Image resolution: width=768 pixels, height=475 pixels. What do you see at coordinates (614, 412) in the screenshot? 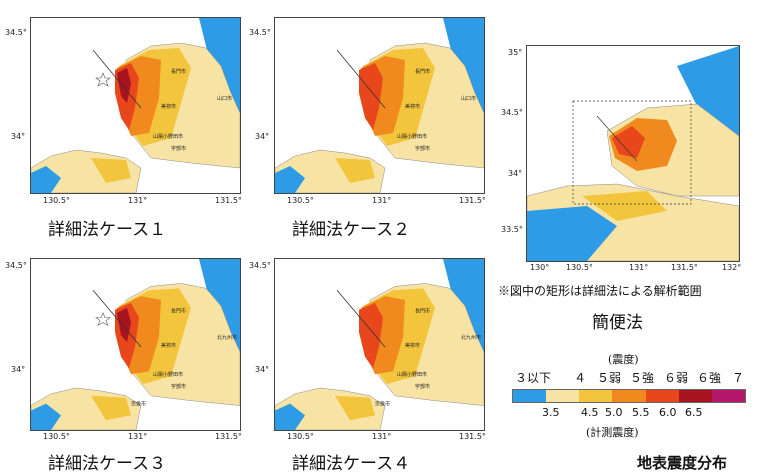
I see `legend-value: 5.0` at bounding box center [614, 412].